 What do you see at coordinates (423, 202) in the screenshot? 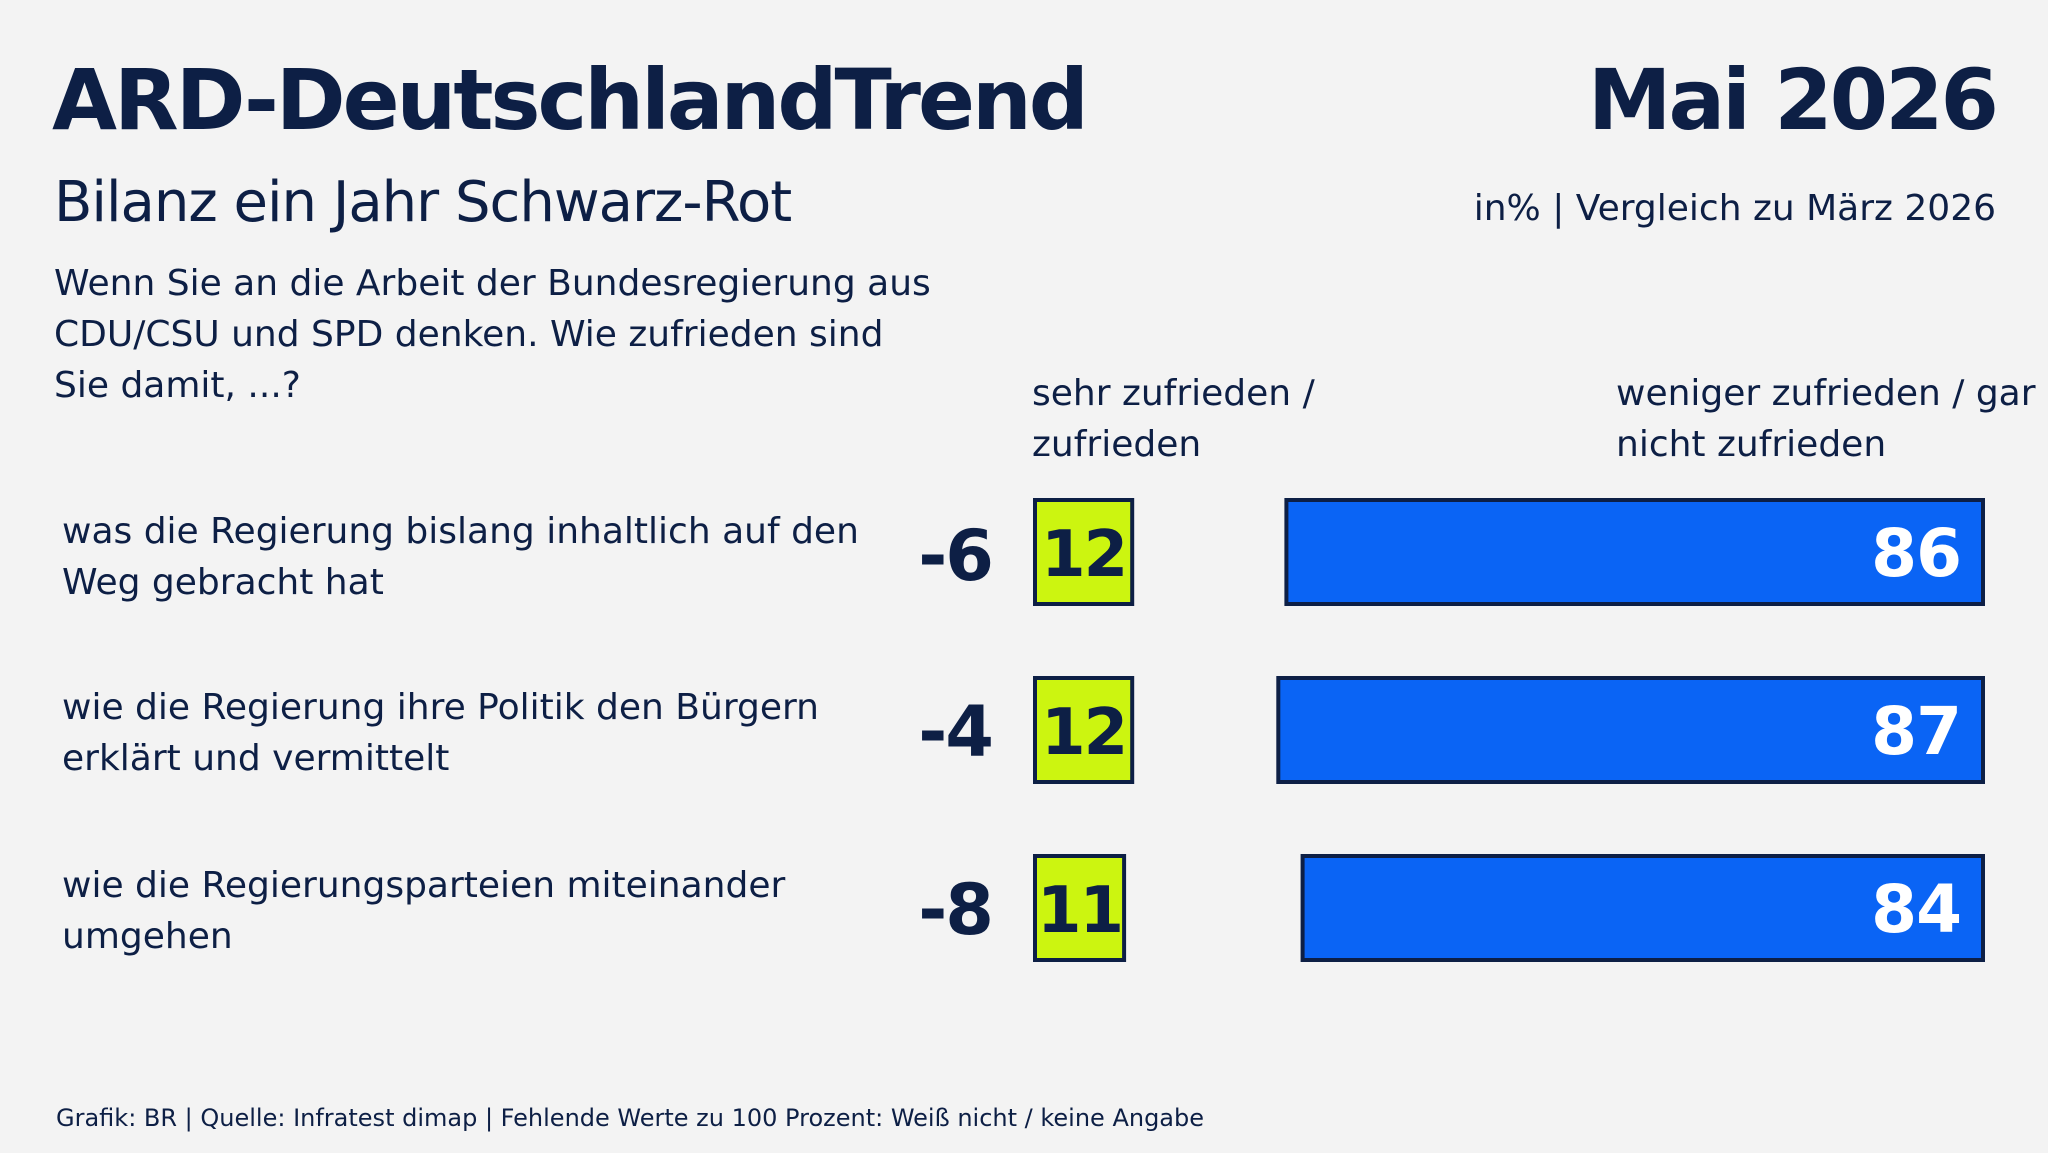
I see `chart-subtitle: Bilanz ein Jahr Schwarz-Rot` at bounding box center [423, 202].